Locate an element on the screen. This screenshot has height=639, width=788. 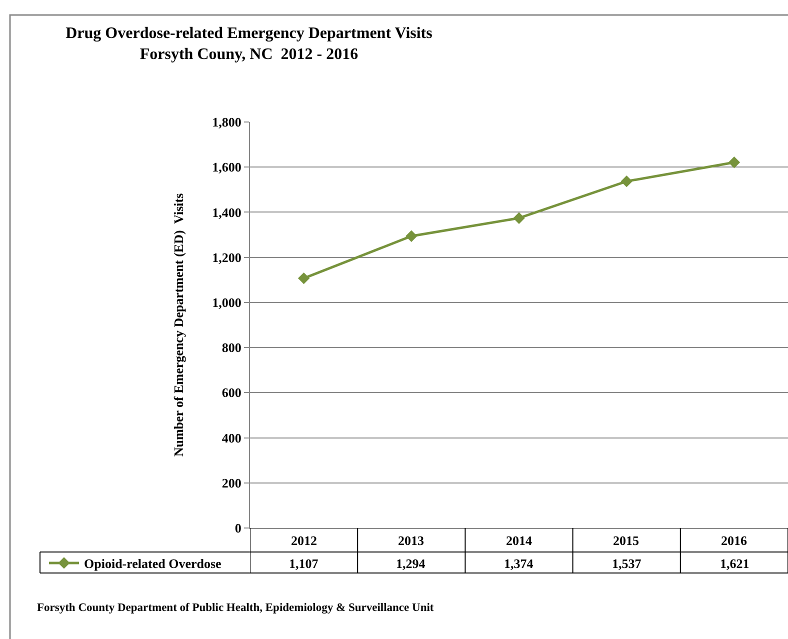
y-tick-label: 1,600 is located at coordinates (227, 167).